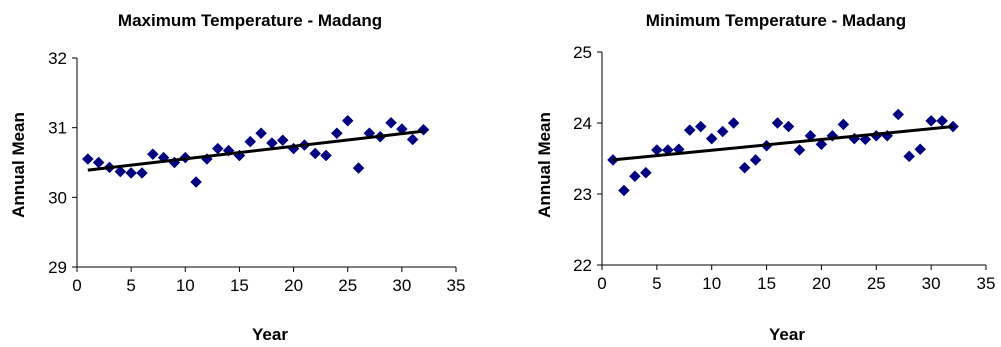 The height and width of the screenshot is (347, 1001). Describe the element at coordinates (57, 58) in the screenshot. I see `y-tick-label: 32` at that location.